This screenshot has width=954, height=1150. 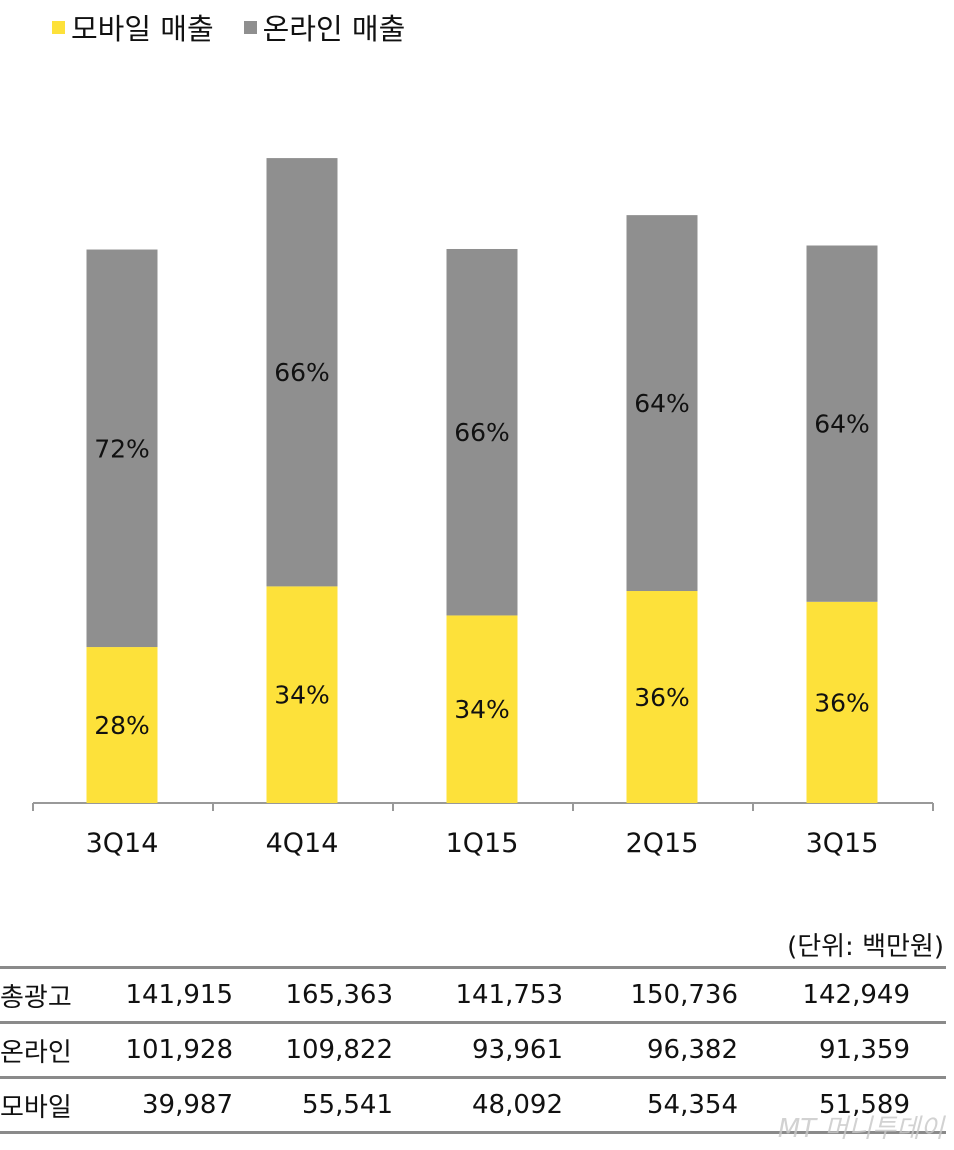 What do you see at coordinates (865, 947) in the screenshot?
I see `unit-label: (단위: 백만원)` at bounding box center [865, 947].